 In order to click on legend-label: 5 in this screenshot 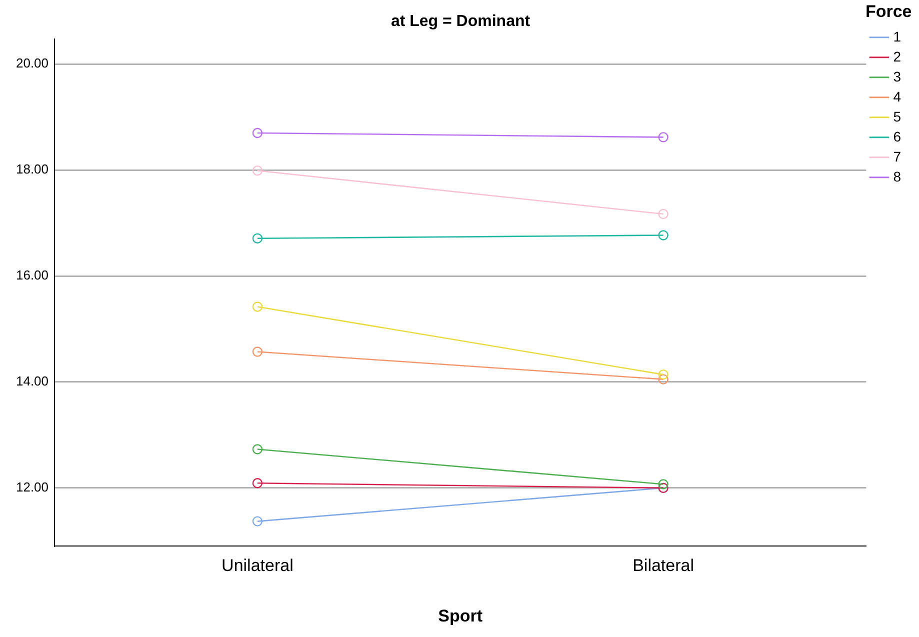, I will do `click(897, 116)`.